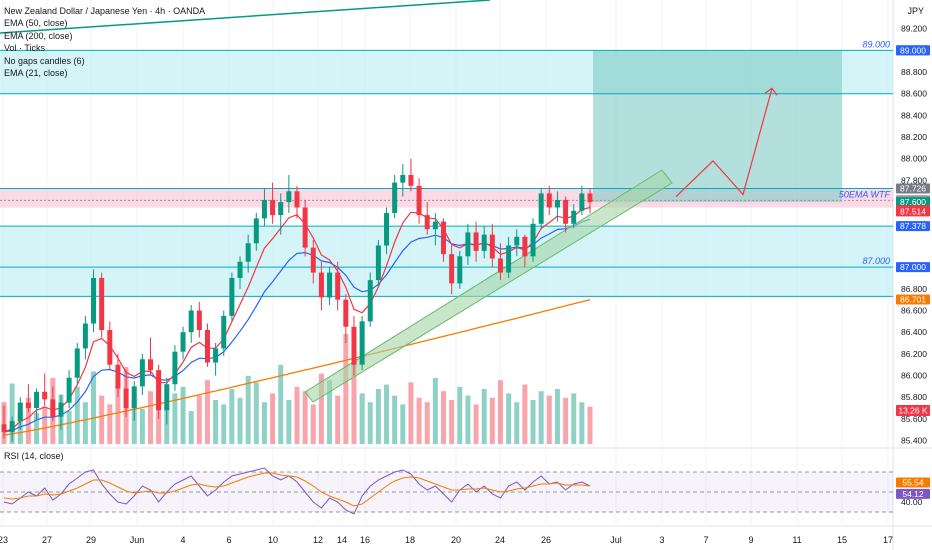 This screenshot has width=932, height=550. Describe the element at coordinates (410, 540) in the screenshot. I see `time-tick-label: 18` at that location.